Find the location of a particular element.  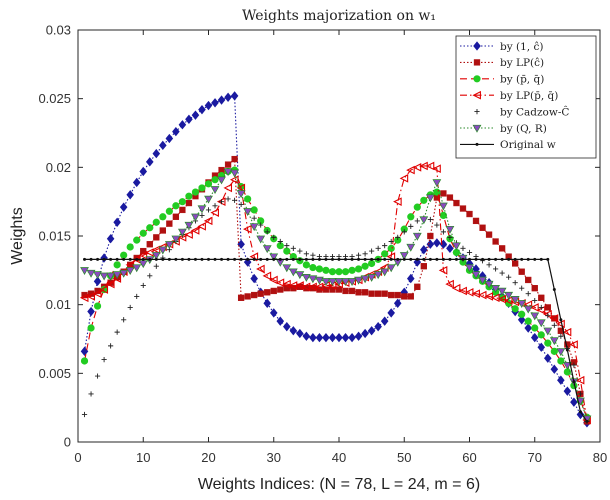

chart-title: Weights majorization on w₁ is located at coordinates (339, 16).